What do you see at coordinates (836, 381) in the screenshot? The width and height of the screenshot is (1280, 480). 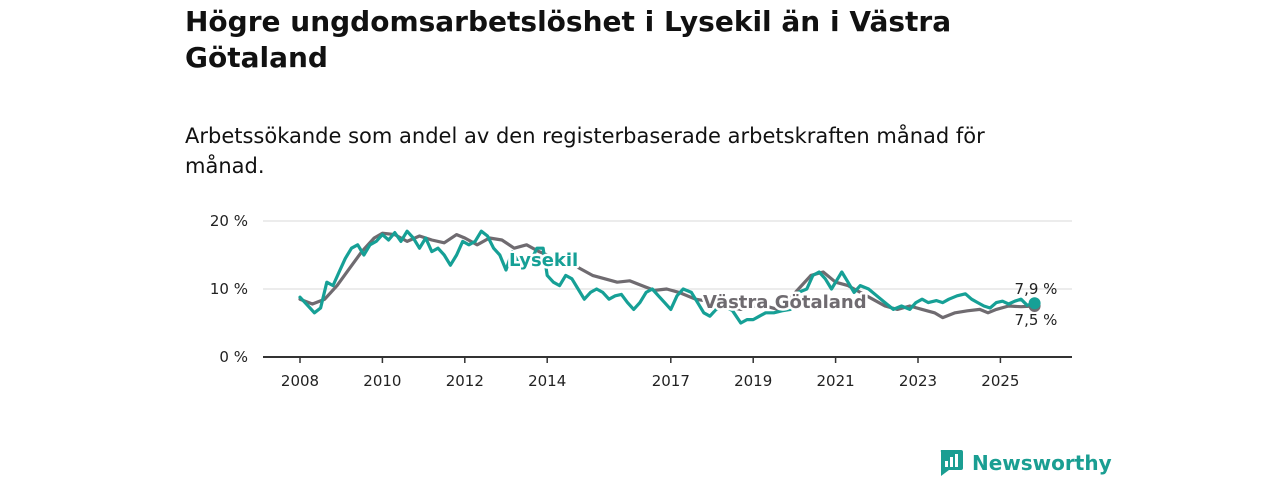 I see `x-tick-label: 2021` at bounding box center [836, 381].